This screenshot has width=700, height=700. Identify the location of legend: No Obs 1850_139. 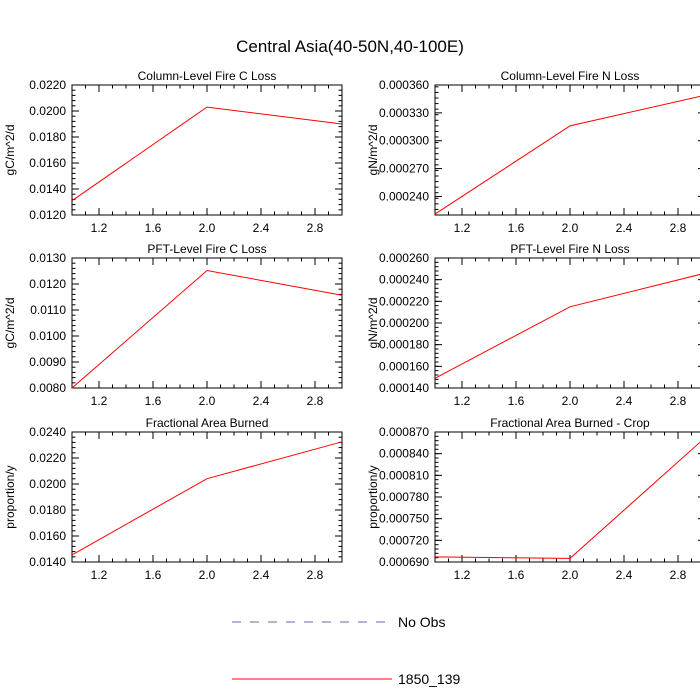
(346, 650).